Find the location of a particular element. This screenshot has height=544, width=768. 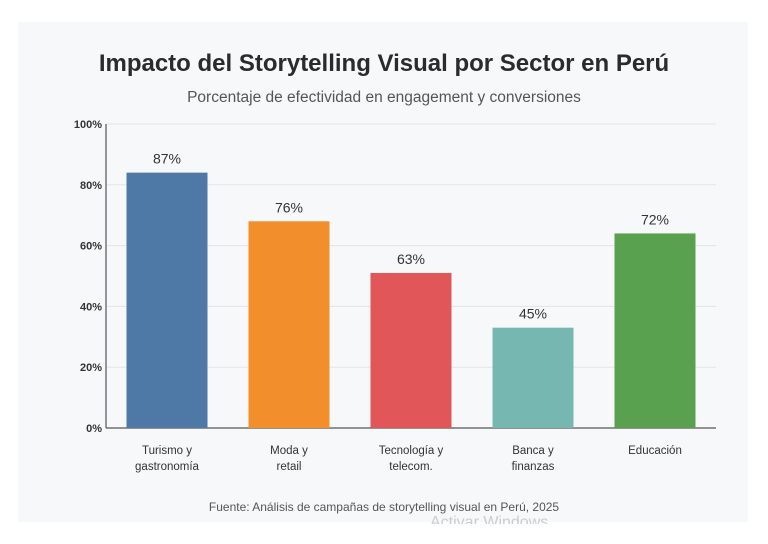

x-tick-label: retail is located at coordinates (289, 467).